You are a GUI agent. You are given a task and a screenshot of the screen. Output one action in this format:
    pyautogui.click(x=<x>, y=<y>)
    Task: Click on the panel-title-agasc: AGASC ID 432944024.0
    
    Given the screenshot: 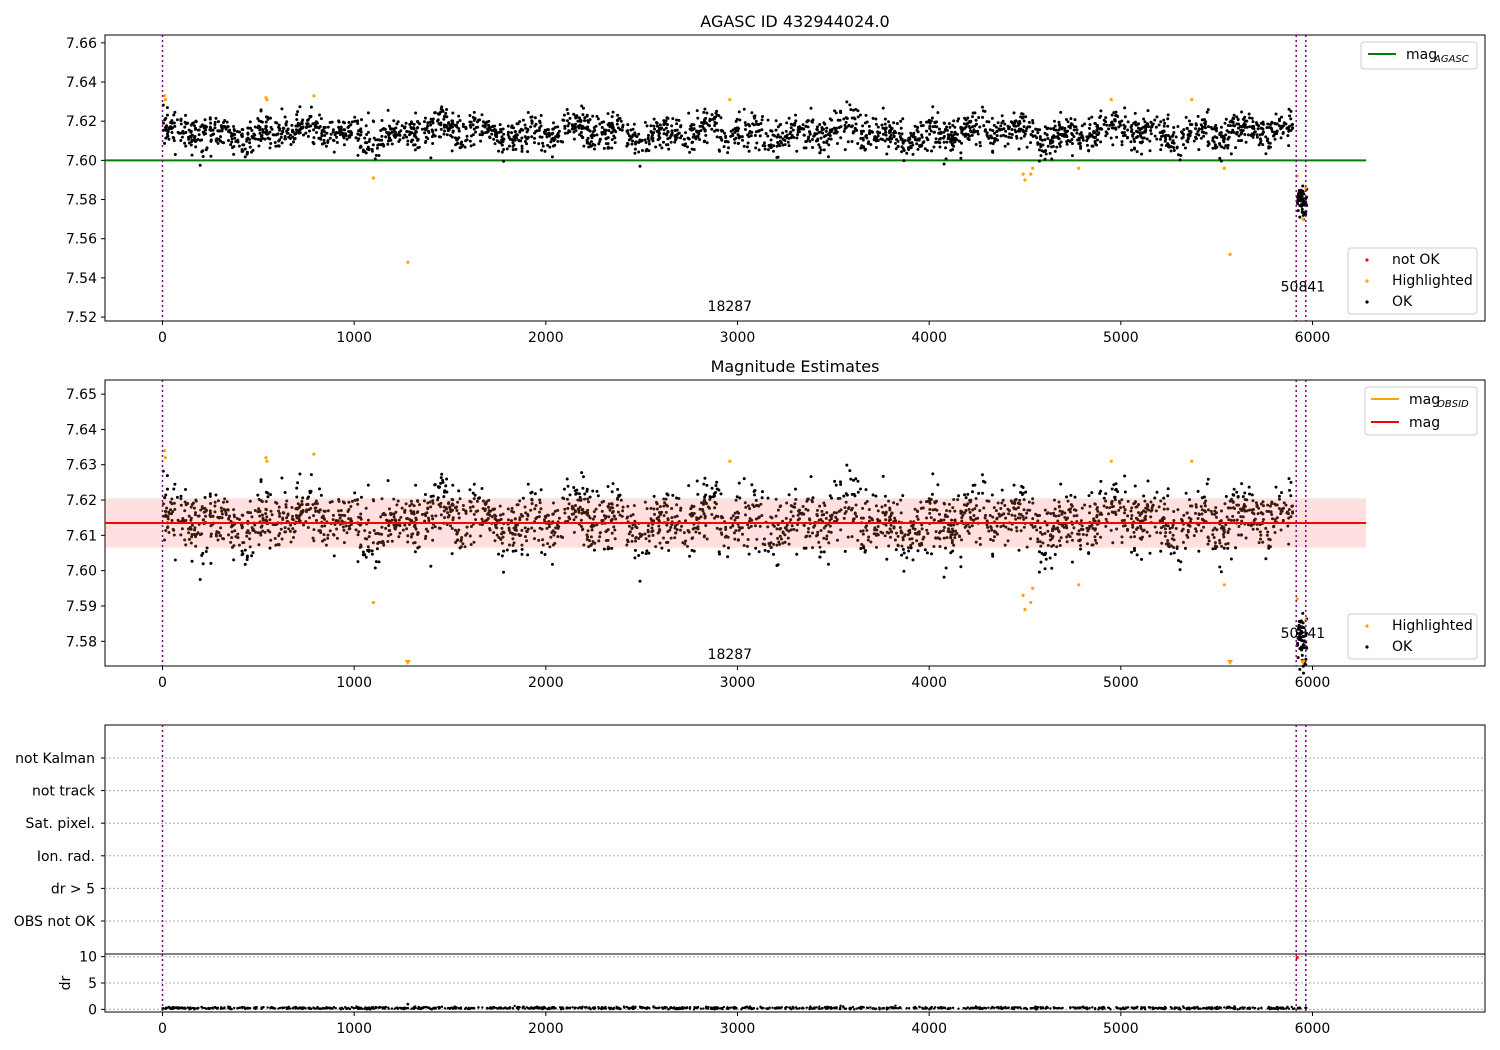 What is the action you would take?
    pyautogui.click(x=794, y=21)
    